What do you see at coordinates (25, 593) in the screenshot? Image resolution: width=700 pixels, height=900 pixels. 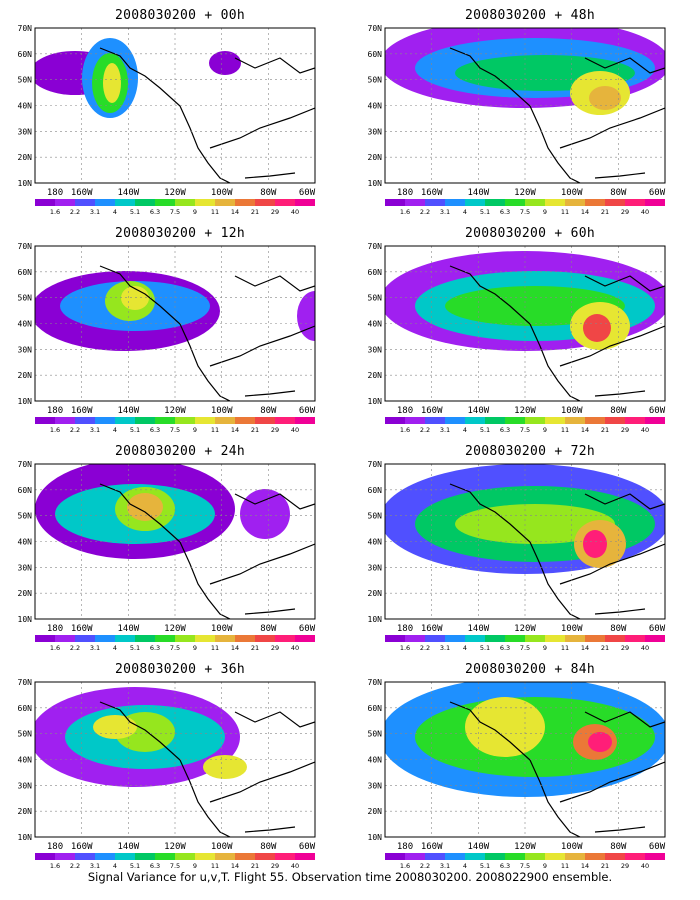 I see `lat-label: 20N` at bounding box center [25, 593].